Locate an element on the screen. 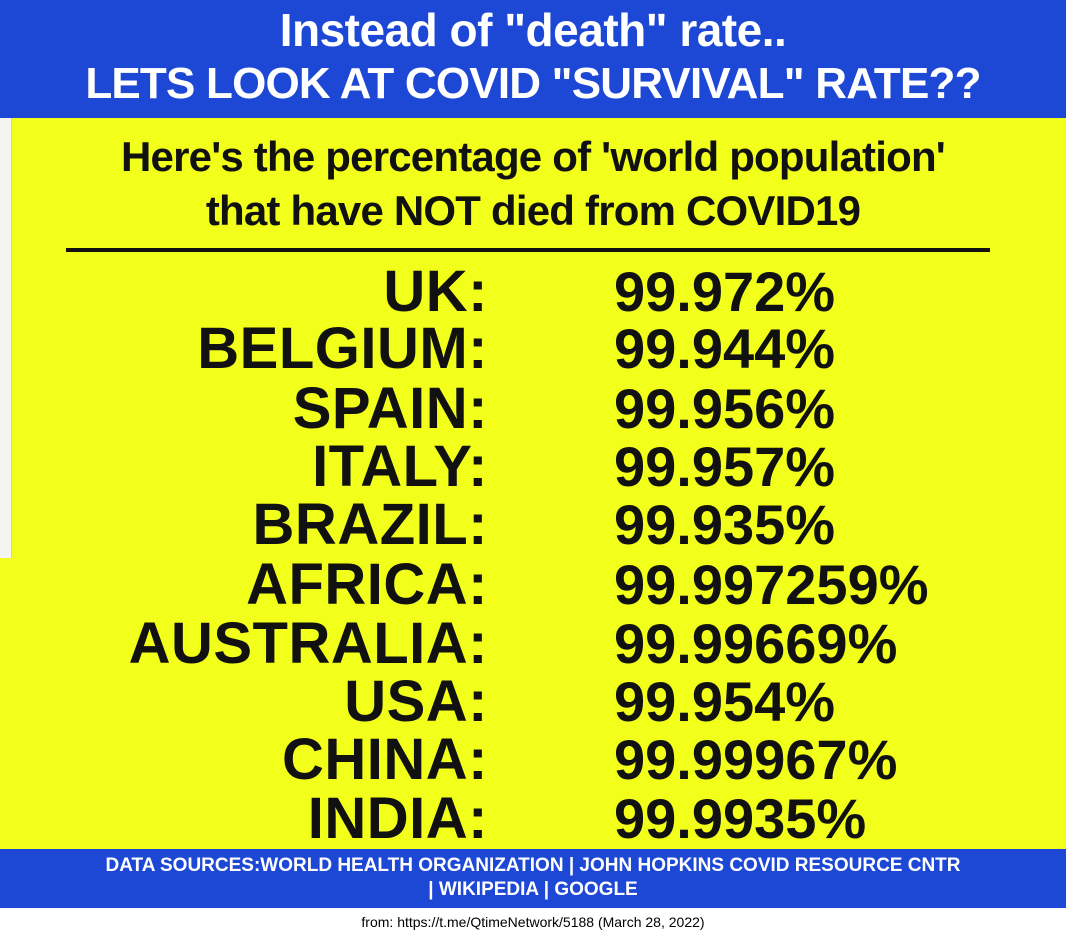 Image resolution: width=1066 pixels, height=945 pixels. list-item: BRAZIL: 99.935% is located at coordinates (533, 525).